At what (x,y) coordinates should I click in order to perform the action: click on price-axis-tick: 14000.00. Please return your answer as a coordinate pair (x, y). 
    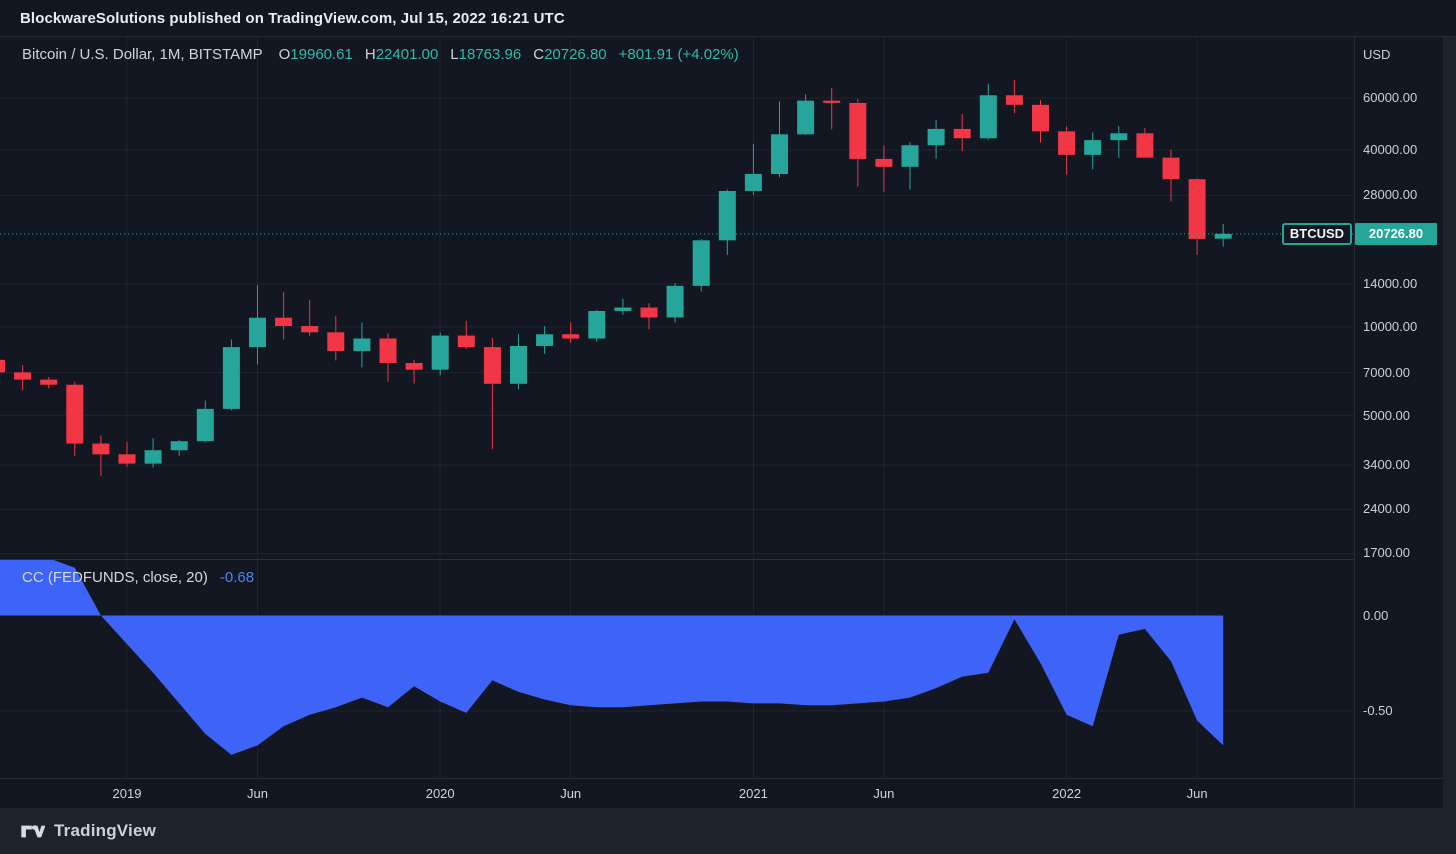
    Looking at the image, I should click on (1390, 283).